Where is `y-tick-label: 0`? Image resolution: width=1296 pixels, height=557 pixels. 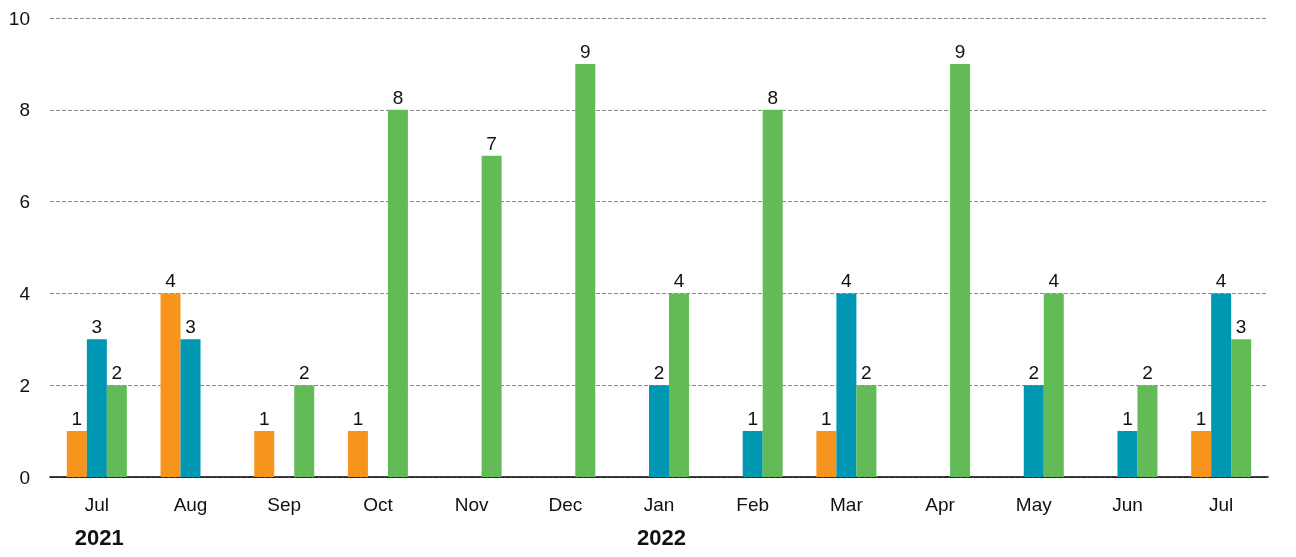 y-tick-label: 0 is located at coordinates (24, 477).